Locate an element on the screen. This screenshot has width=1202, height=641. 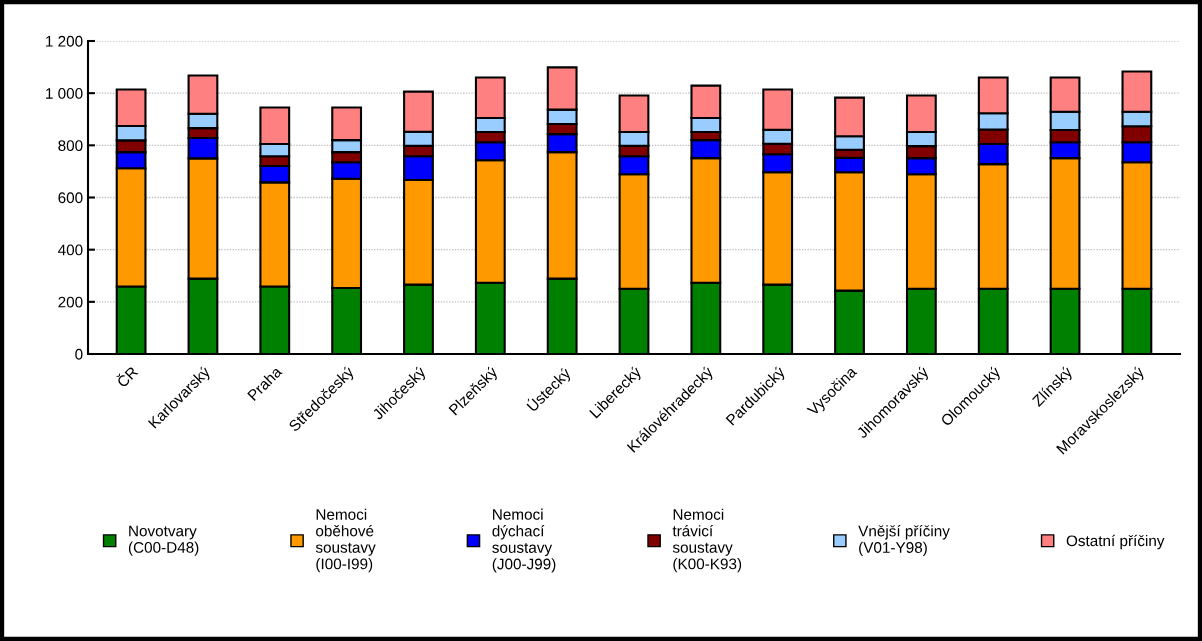
y-tick-label: 0 is located at coordinates (79, 354).